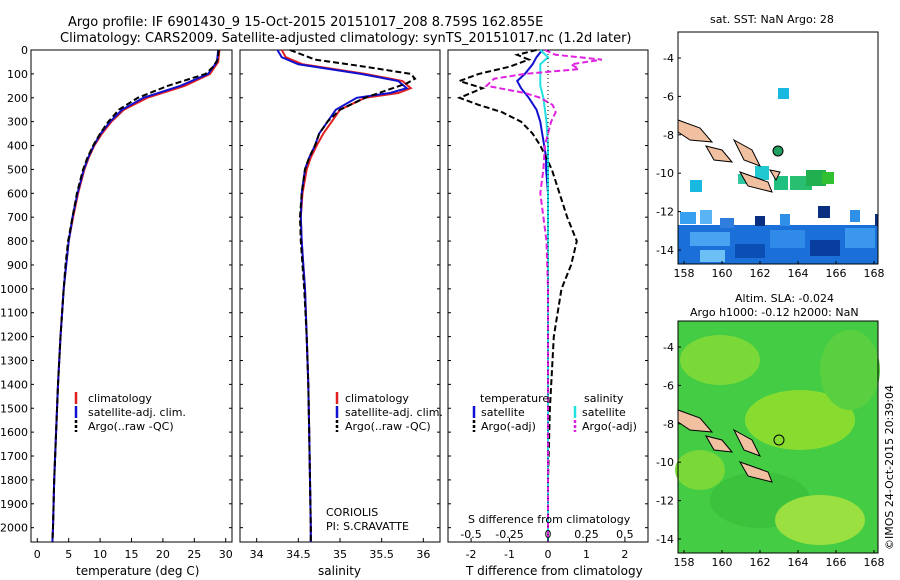 This screenshot has width=900, height=580. What do you see at coordinates (14, 432) in the screenshot?
I see `depth-tick-label: 1600` at bounding box center [14, 432].